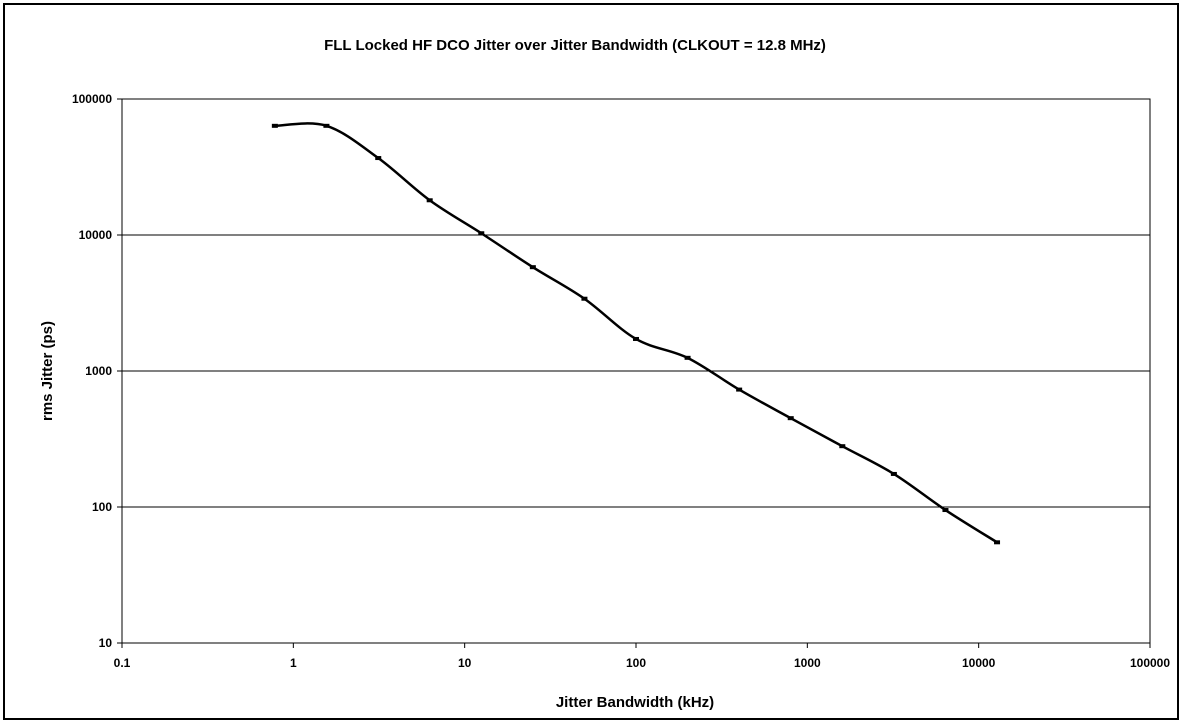 This screenshot has width=1185, height=725. What do you see at coordinates (807, 663) in the screenshot?
I see `x-tick-label: 1000` at bounding box center [807, 663].